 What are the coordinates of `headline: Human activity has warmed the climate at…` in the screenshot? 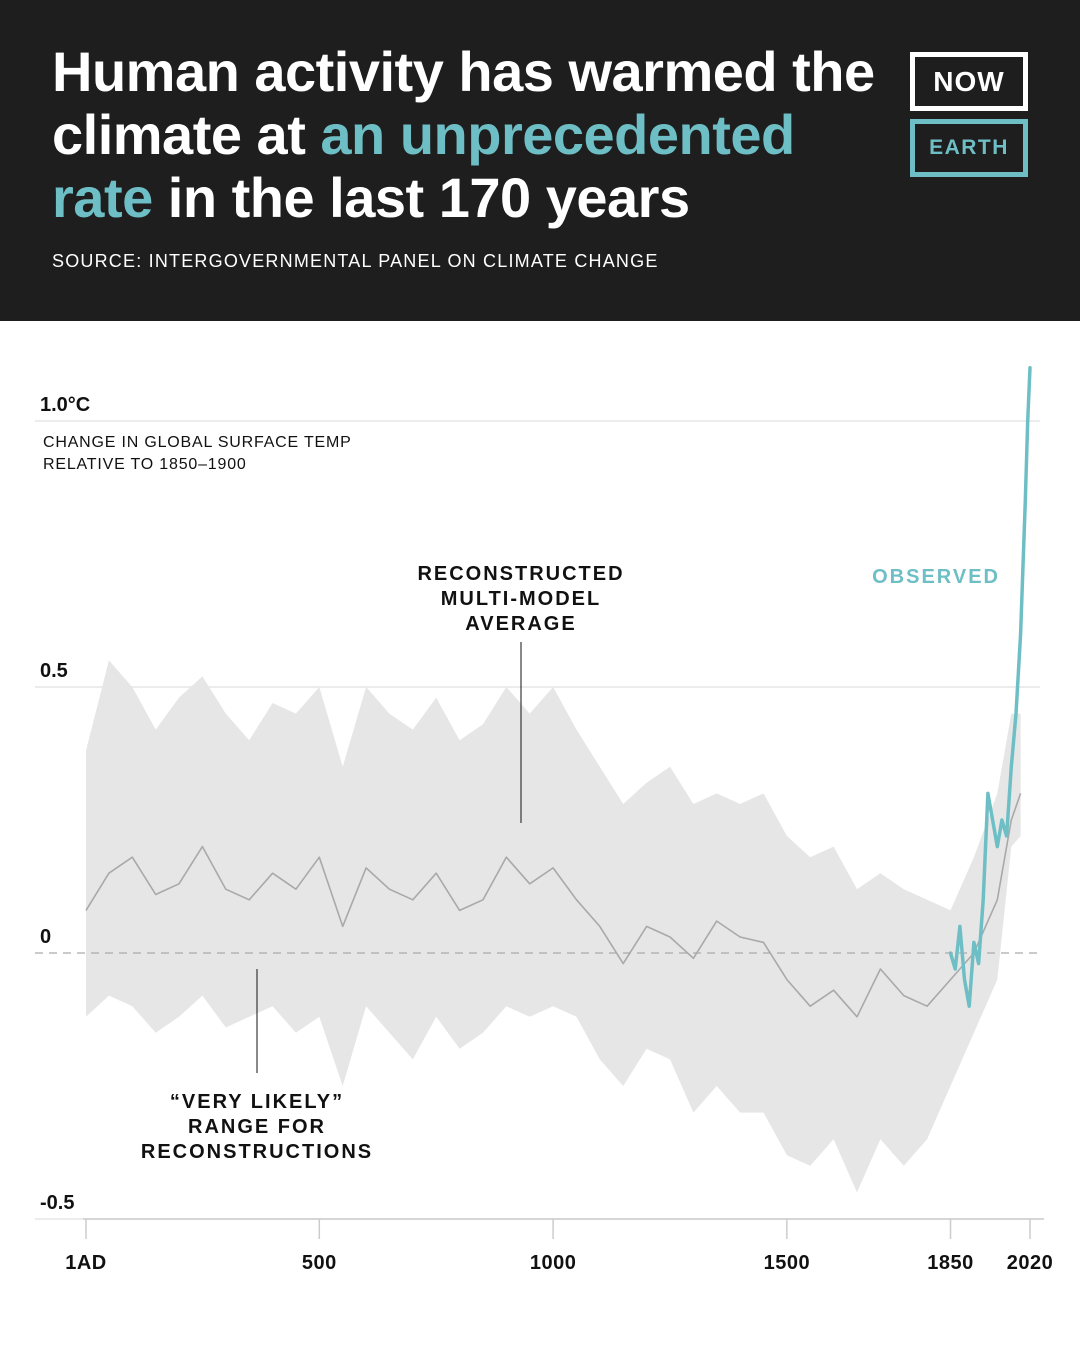 It's located at (477, 134).